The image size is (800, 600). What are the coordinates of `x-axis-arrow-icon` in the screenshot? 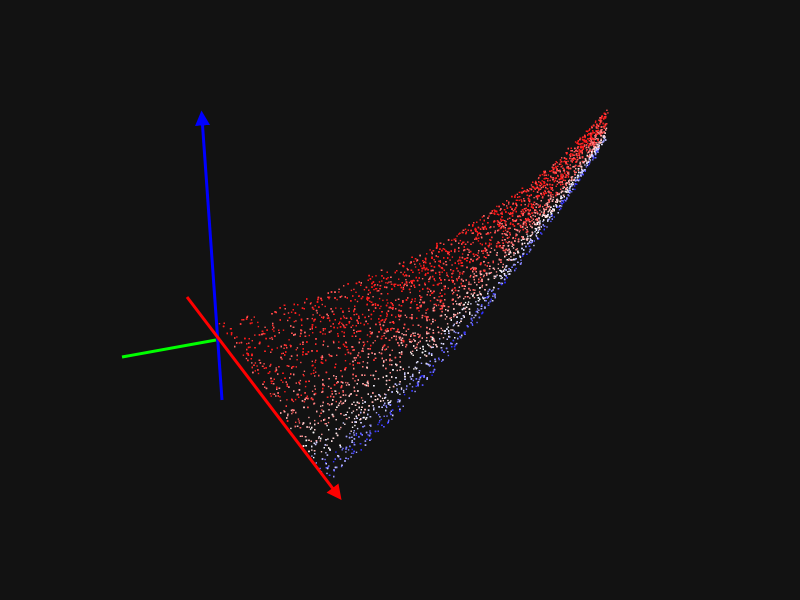 It's located at (263, 398).